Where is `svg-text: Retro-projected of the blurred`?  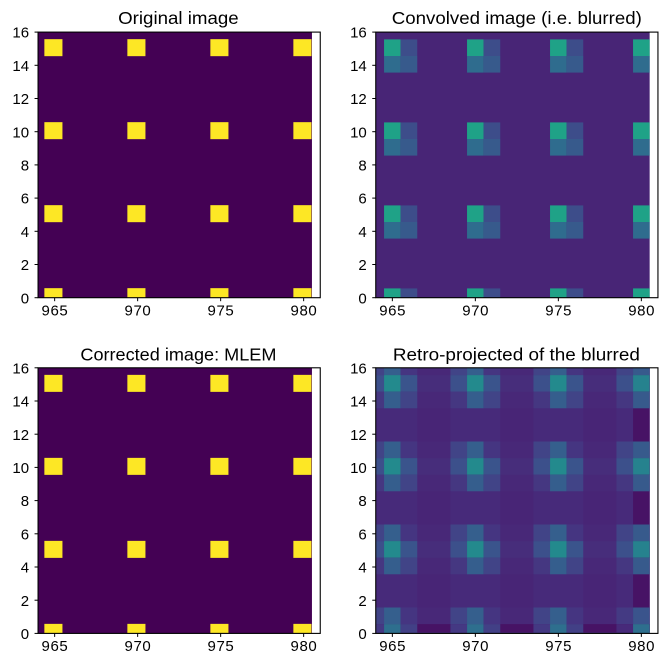
svg-text: Retro-projected of the blurred is located at coordinates (516, 355).